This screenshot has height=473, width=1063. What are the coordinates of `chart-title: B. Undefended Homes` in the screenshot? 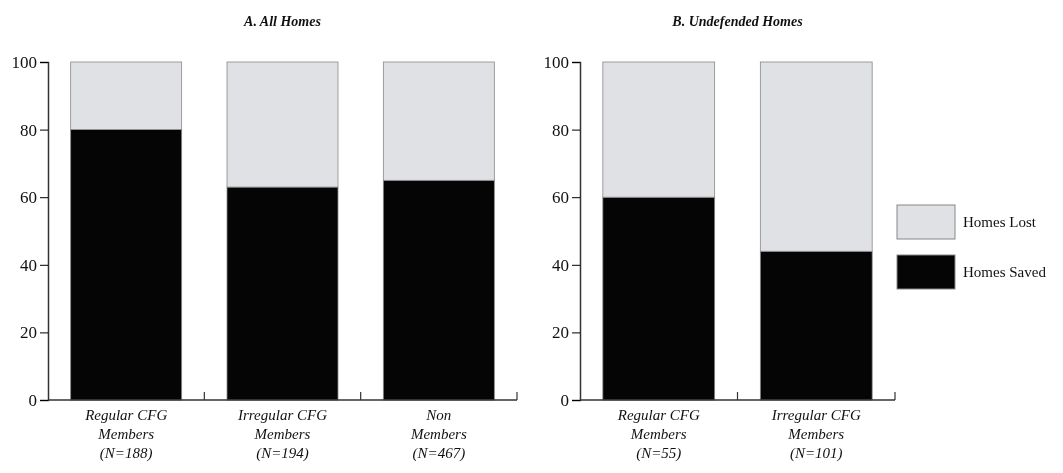 It's located at (737, 21).